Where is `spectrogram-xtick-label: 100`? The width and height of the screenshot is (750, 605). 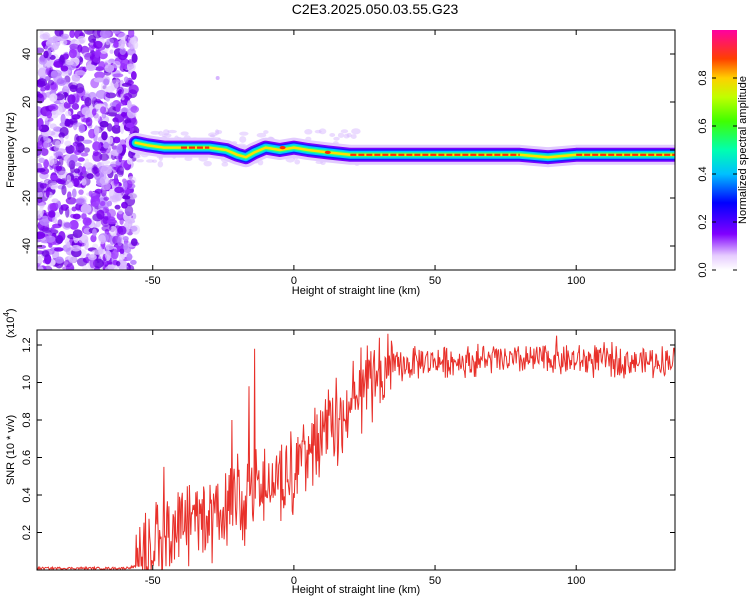 spectrogram-xtick-label: 100 is located at coordinates (576, 281).